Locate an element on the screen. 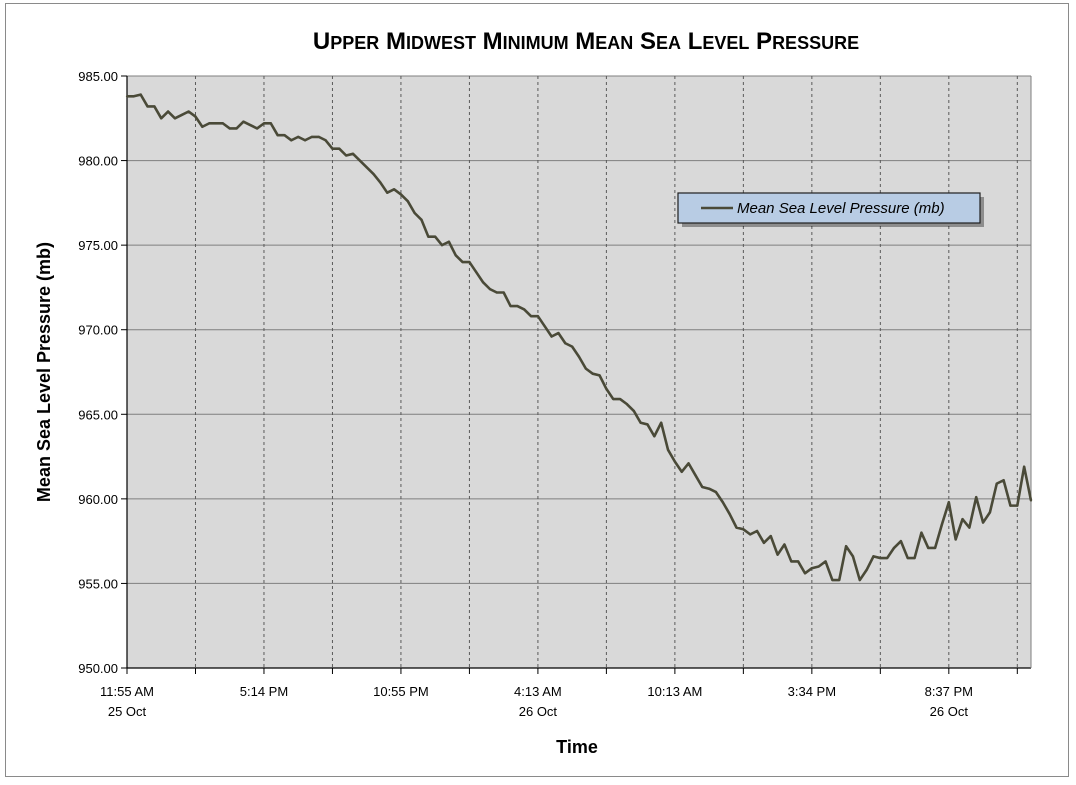 The image size is (1076, 785). y-tick-label: 965.00 is located at coordinates (98, 414).